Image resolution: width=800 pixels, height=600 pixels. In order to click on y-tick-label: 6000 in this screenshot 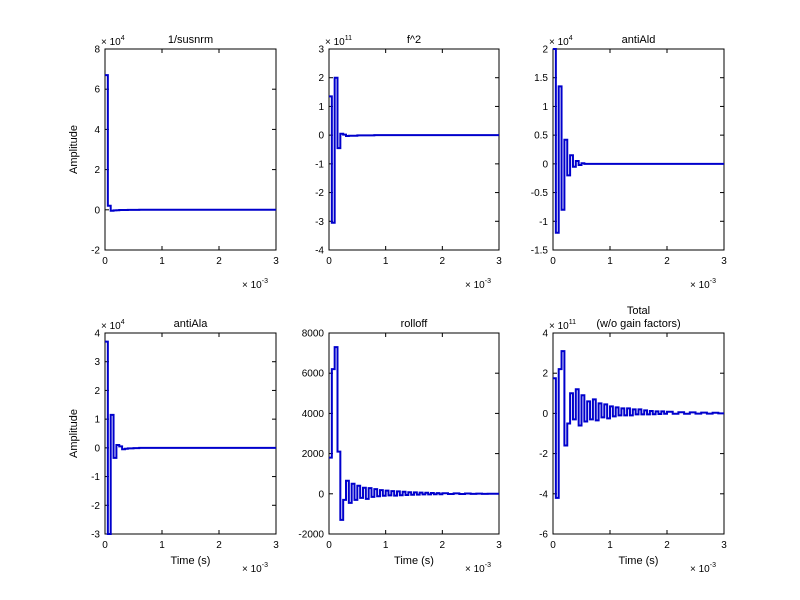, I will do `click(313, 374)`.